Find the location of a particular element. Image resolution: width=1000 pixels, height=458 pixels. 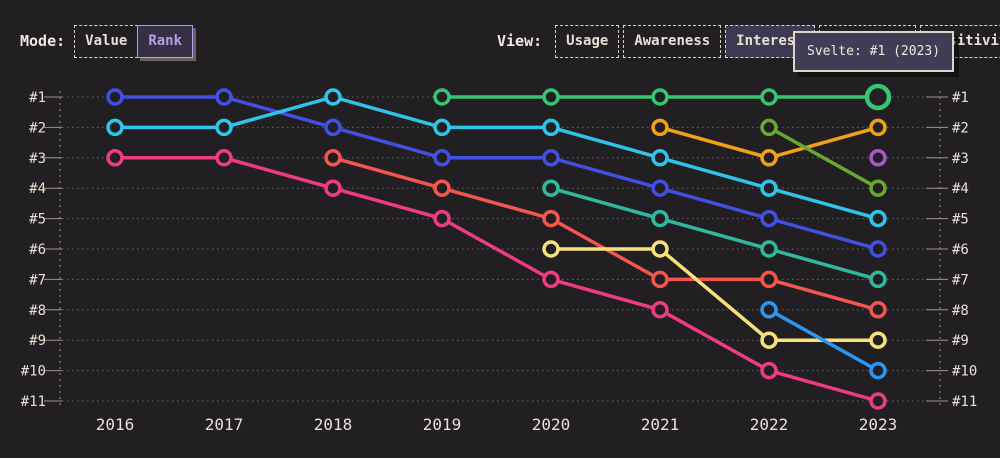

series-point-pink-2022 is located at coordinates (769, 370).